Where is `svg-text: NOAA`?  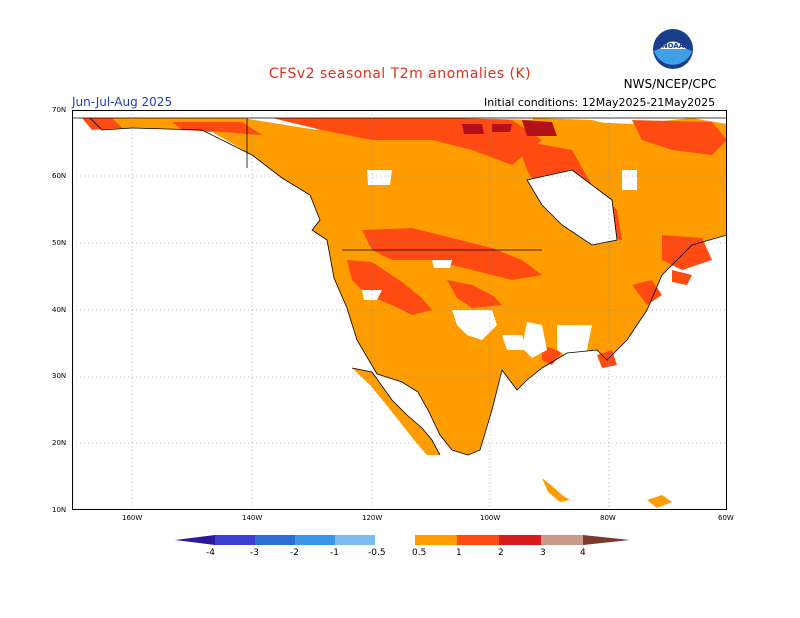 svg-text: NOAA is located at coordinates (673, 46).